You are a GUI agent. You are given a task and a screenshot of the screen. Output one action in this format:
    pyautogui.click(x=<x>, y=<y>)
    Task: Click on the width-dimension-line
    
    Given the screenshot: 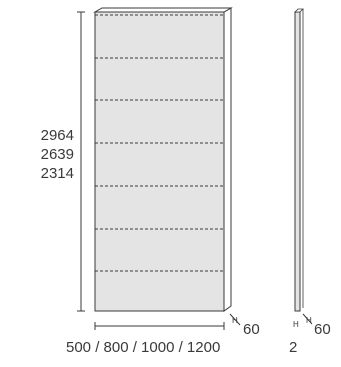 What is the action you would take?
    pyautogui.click(x=159, y=326)
    